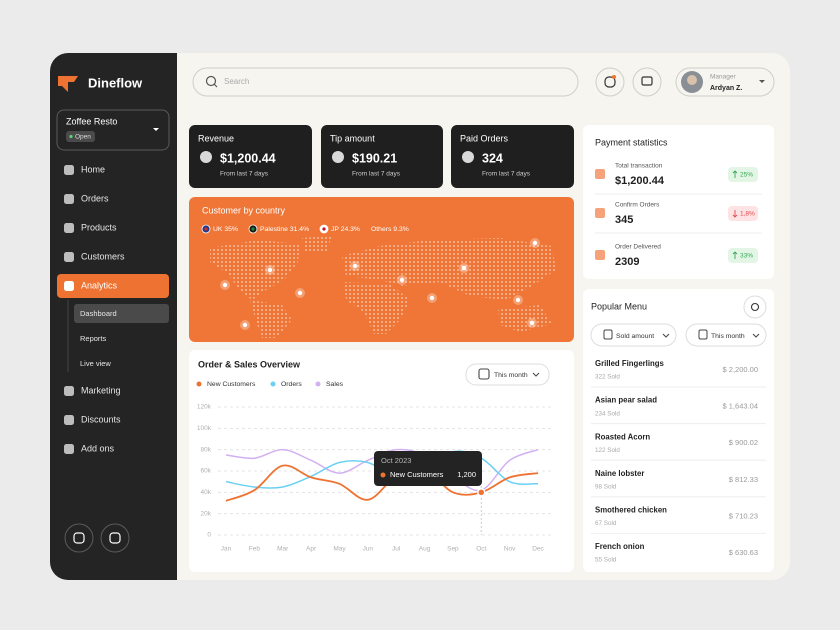 The height and width of the screenshot is (630, 840). Describe the element at coordinates (345, 229) in the screenshot. I see `map-legend-item: JP 24.3%` at that location.